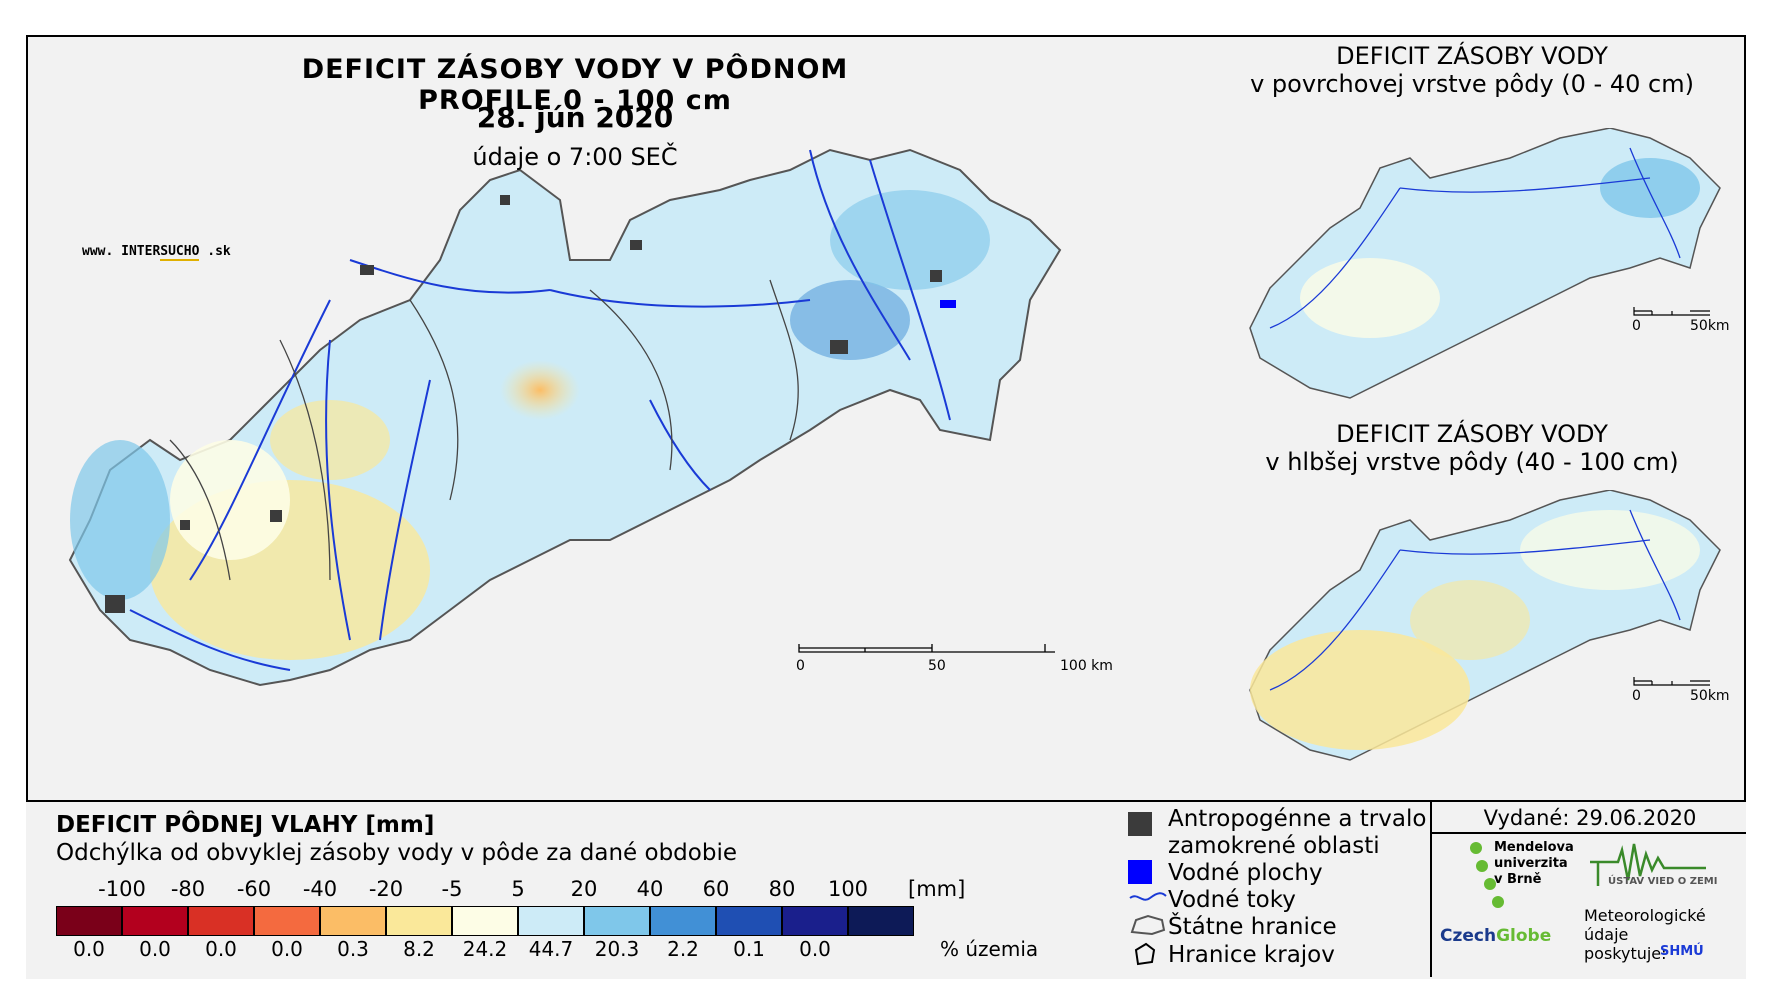 Image resolution: width=1772 pixels, height=1003 pixels. Describe the element at coordinates (683, 949) in the screenshot. I see `legend-percentage: 2.2` at that location.